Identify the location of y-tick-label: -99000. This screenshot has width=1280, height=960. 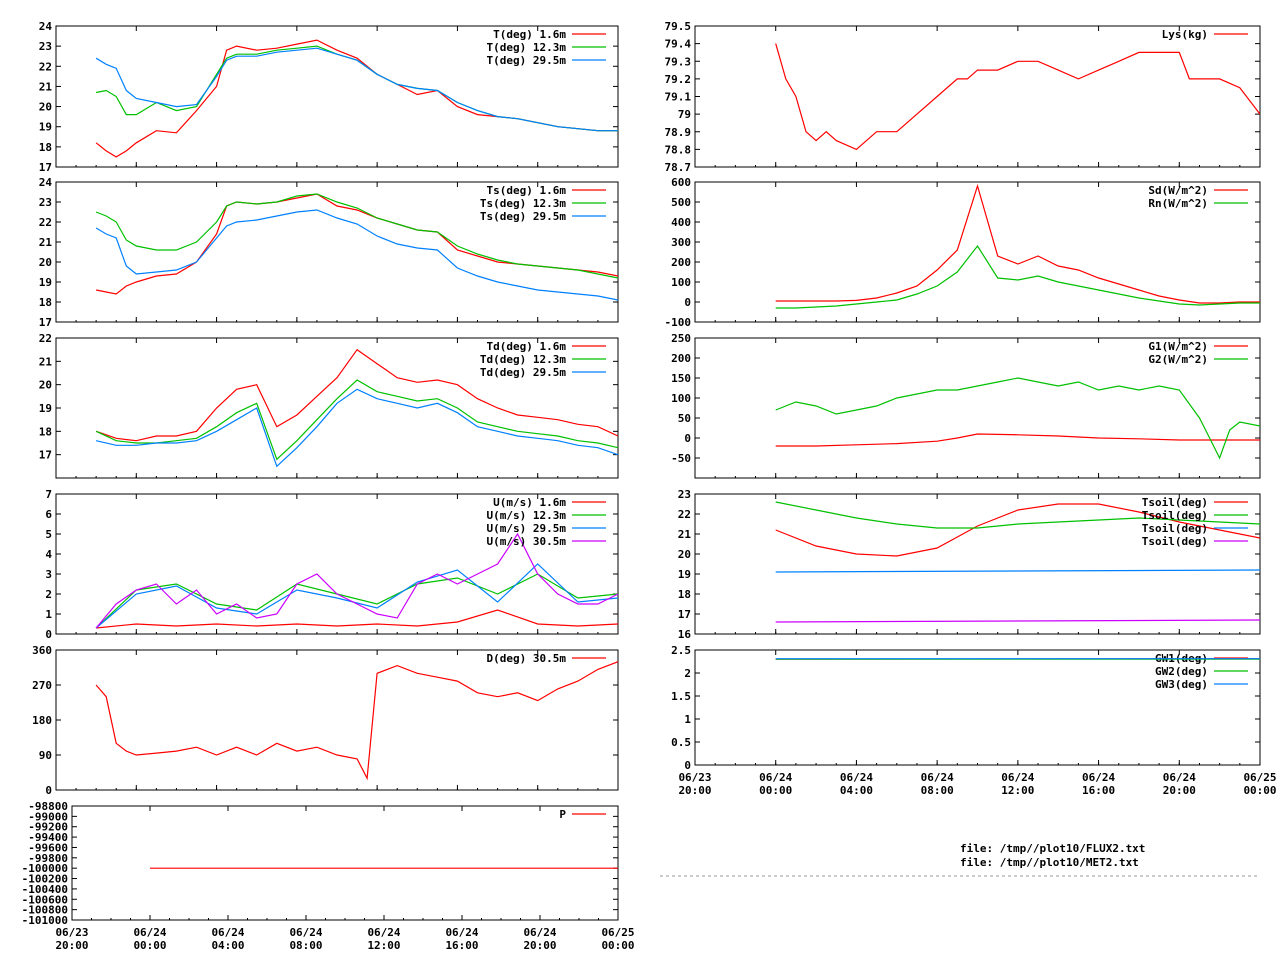
(48, 816).